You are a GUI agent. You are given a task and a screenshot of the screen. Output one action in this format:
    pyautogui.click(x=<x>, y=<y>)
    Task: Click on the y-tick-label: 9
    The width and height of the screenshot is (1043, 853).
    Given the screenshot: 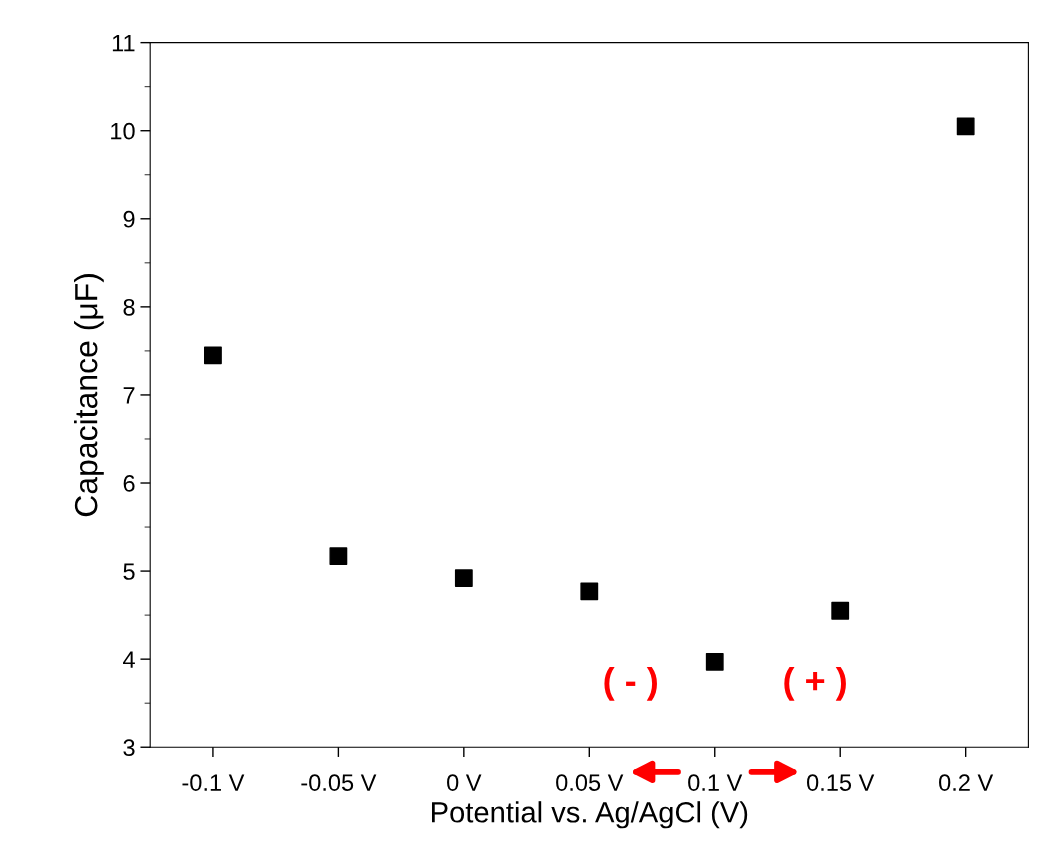 What is the action you would take?
    pyautogui.click(x=129, y=219)
    